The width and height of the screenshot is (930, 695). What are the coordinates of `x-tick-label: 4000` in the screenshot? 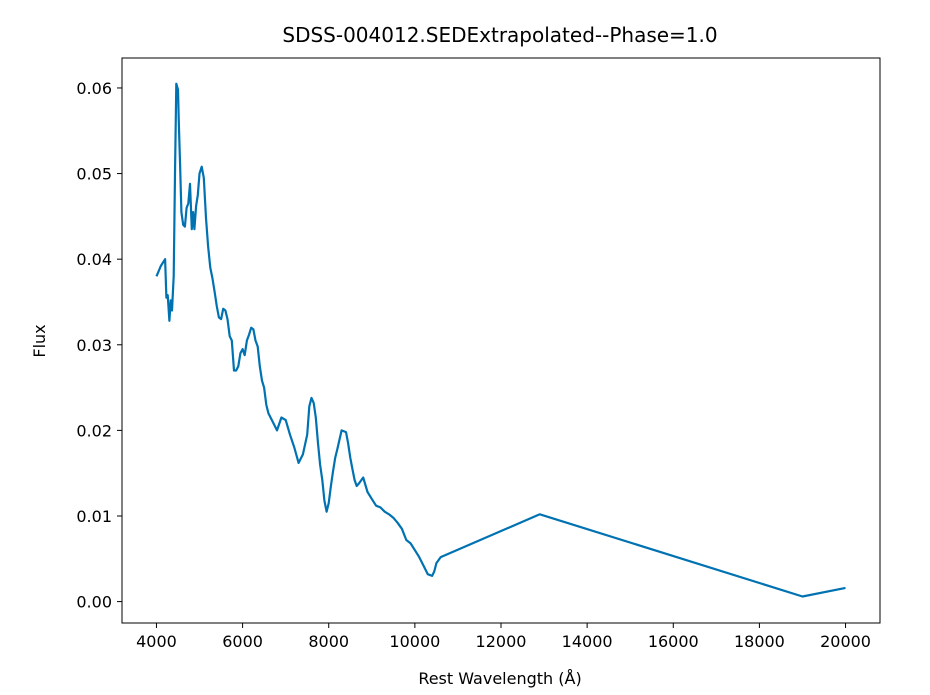 It's located at (156, 641).